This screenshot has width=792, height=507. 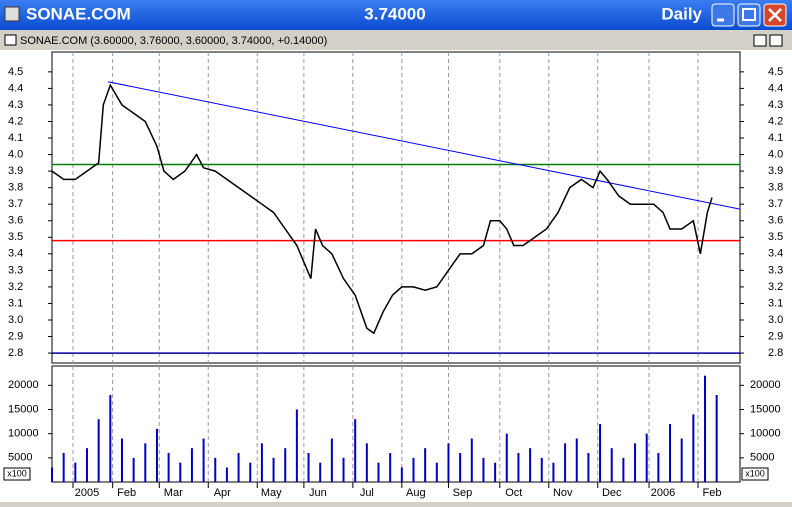 I want to click on unit-label: x100, so click(x=17, y=473).